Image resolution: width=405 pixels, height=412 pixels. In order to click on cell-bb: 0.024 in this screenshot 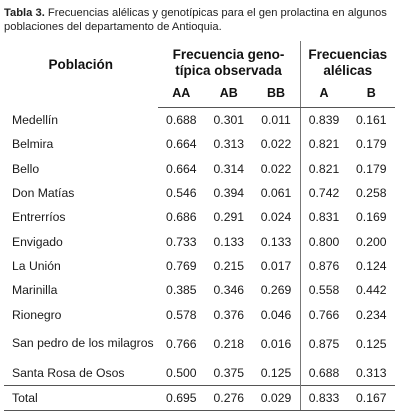, I will do `click(276, 217)`.